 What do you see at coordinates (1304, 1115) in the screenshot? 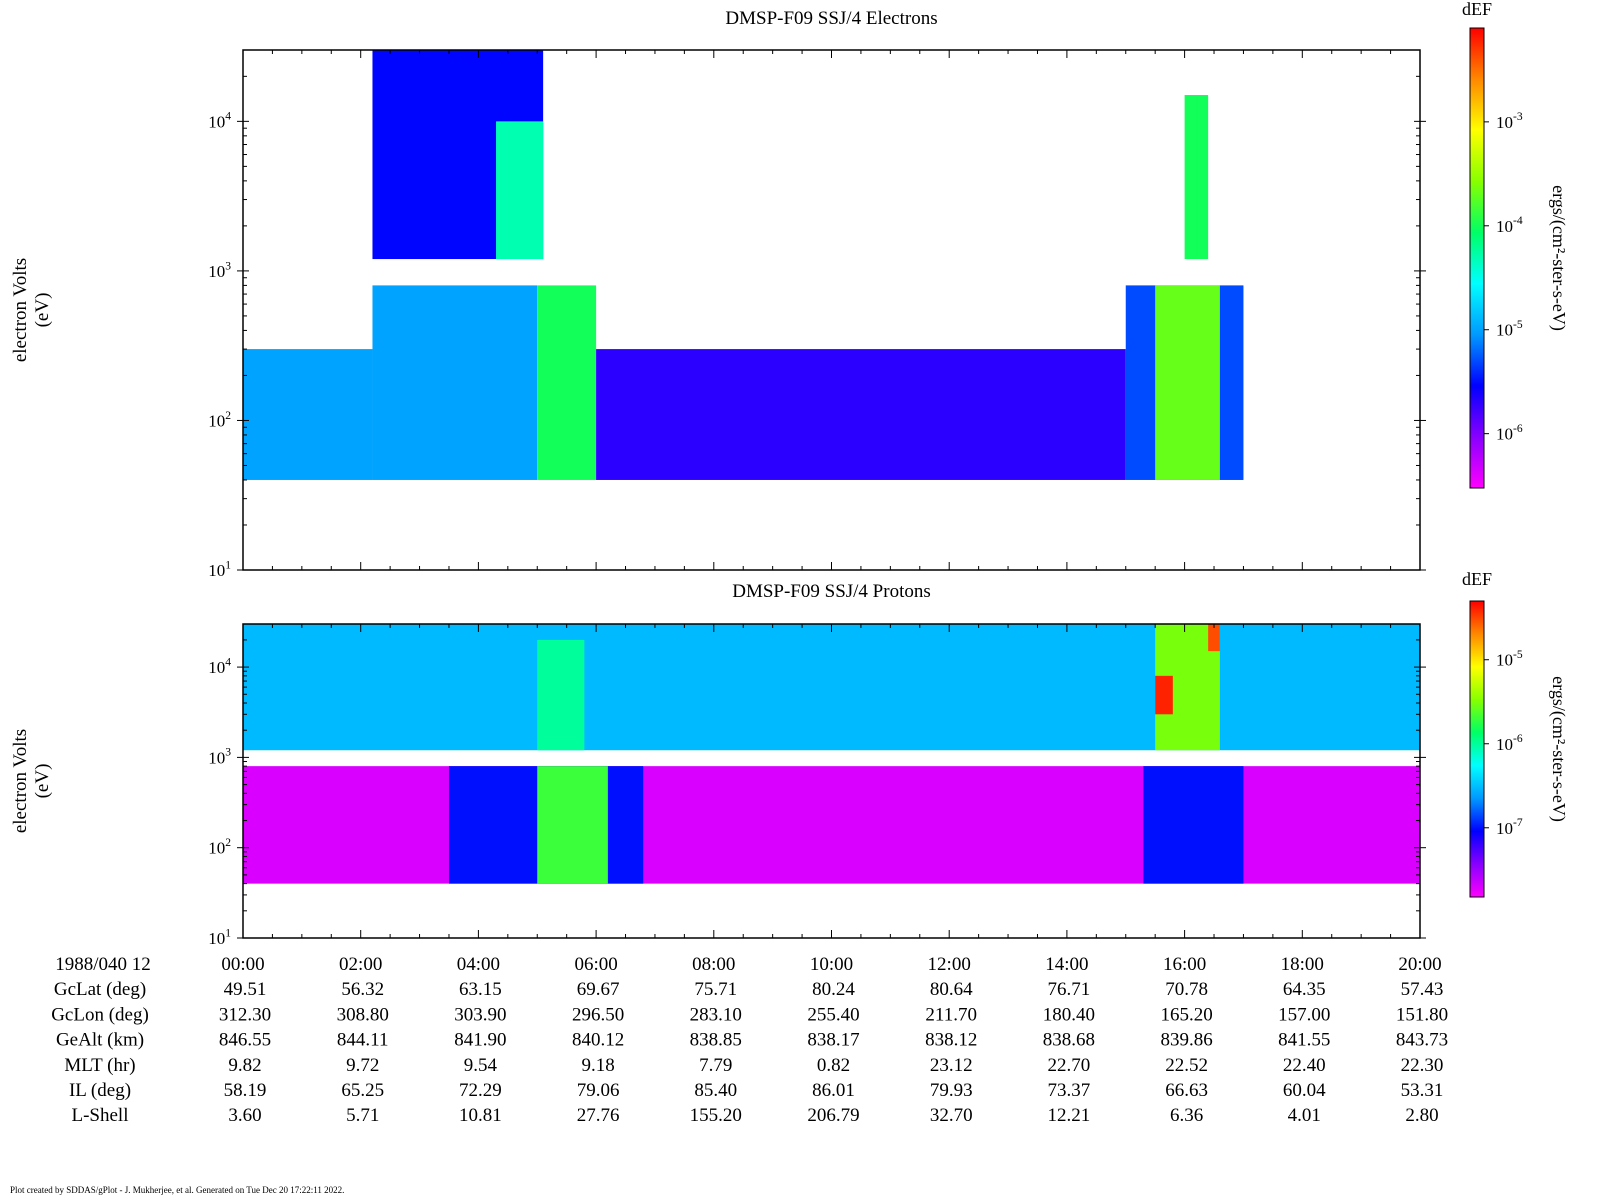
I see `ephemeris-value: 4.01` at bounding box center [1304, 1115].